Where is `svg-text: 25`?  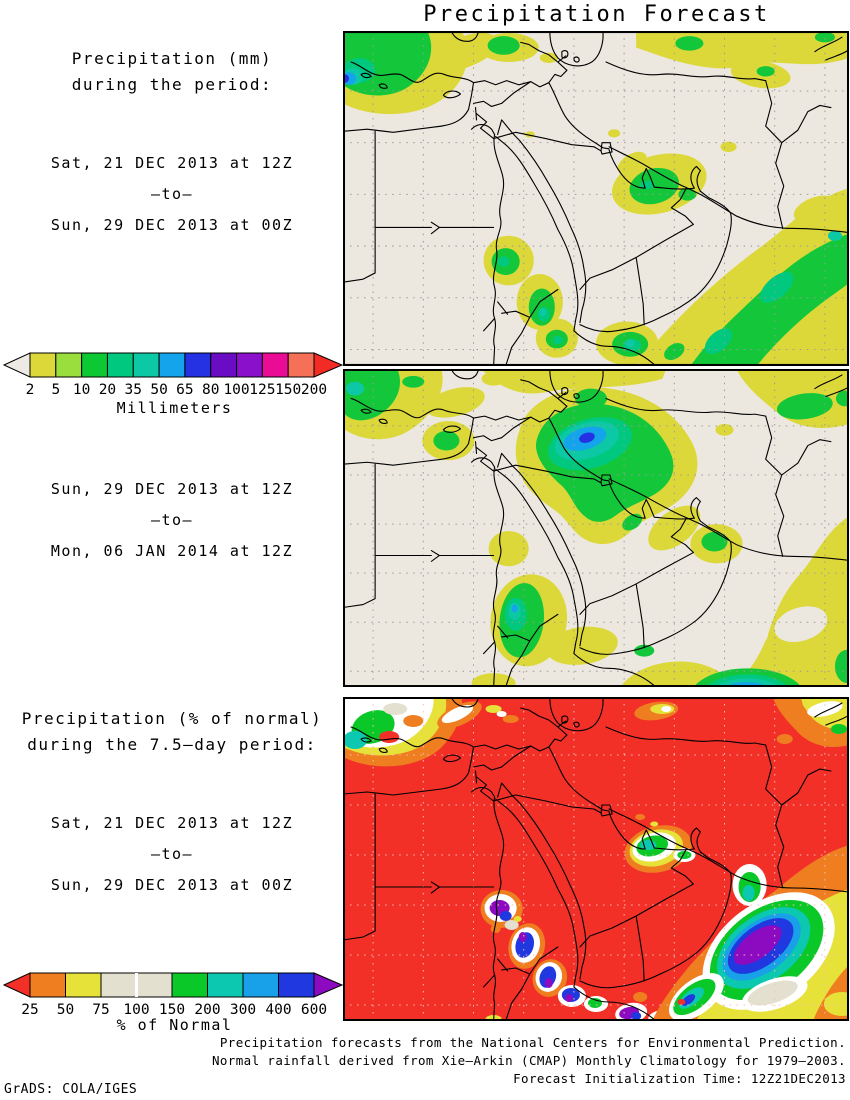 svg-text: 25 is located at coordinates (29, 1010).